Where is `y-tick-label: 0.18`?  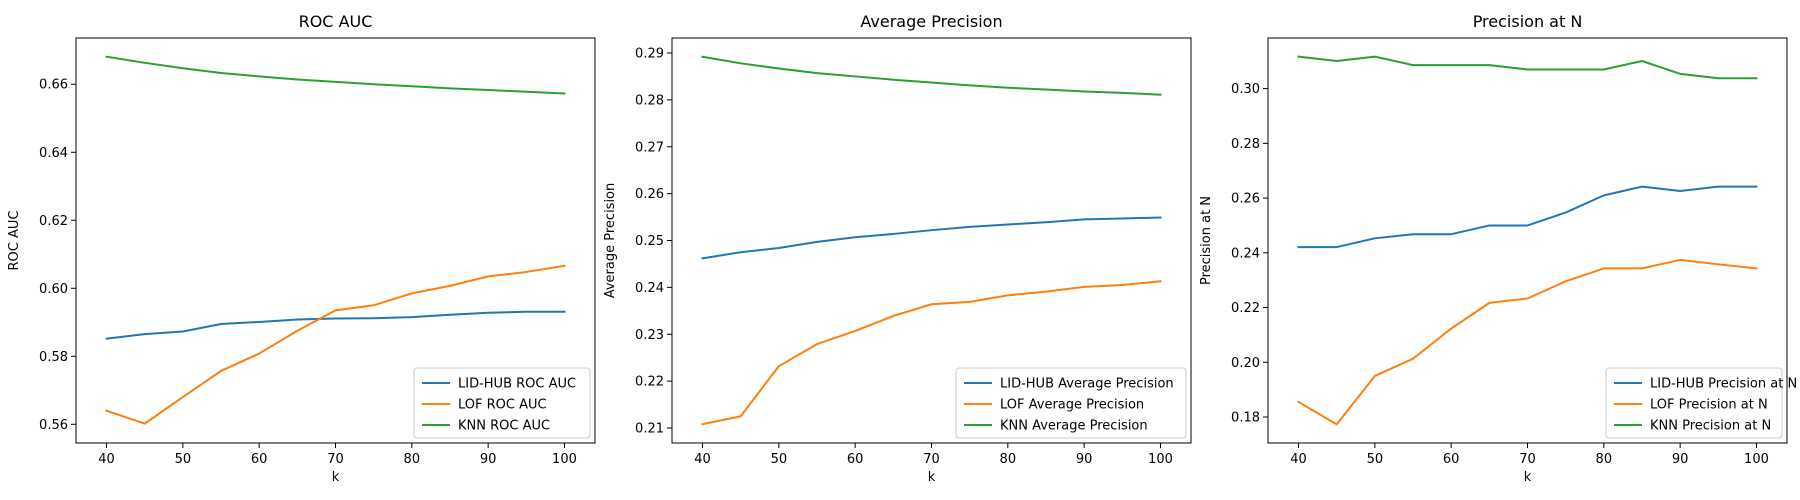 y-tick-label: 0.18 is located at coordinates (1245, 418).